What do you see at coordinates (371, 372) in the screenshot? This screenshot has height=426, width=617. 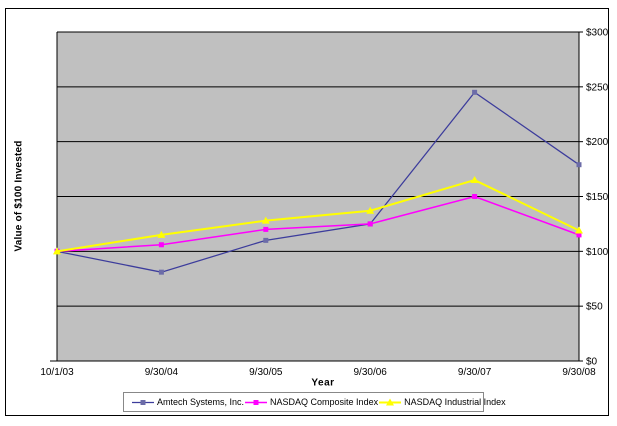 I see `x-tick-label: 9/30/06` at bounding box center [371, 372].